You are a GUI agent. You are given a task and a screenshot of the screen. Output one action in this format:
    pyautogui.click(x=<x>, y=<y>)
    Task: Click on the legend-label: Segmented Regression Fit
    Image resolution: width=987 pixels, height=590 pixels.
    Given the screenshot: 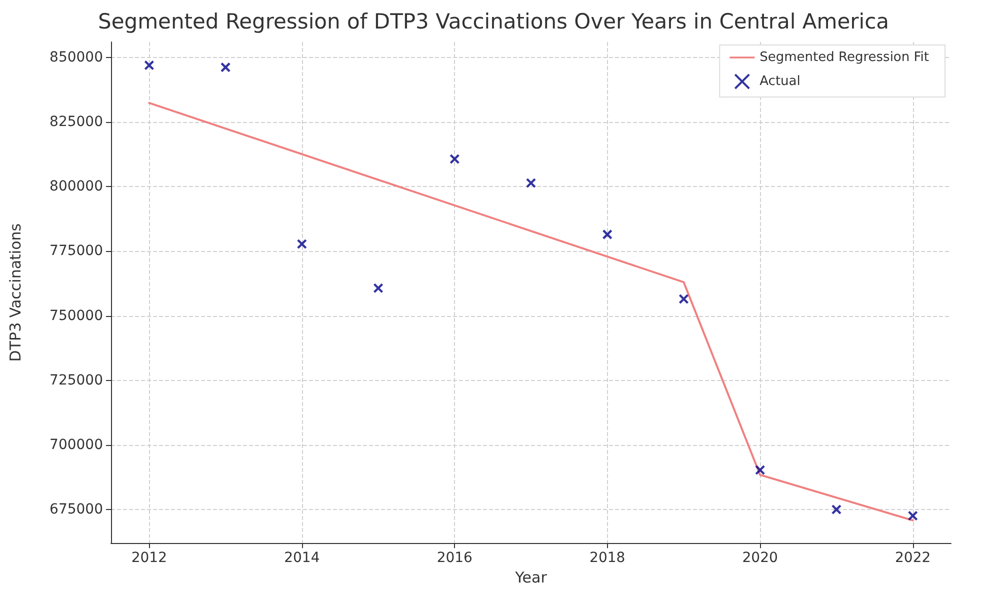 What is the action you would take?
    pyautogui.click(x=845, y=57)
    